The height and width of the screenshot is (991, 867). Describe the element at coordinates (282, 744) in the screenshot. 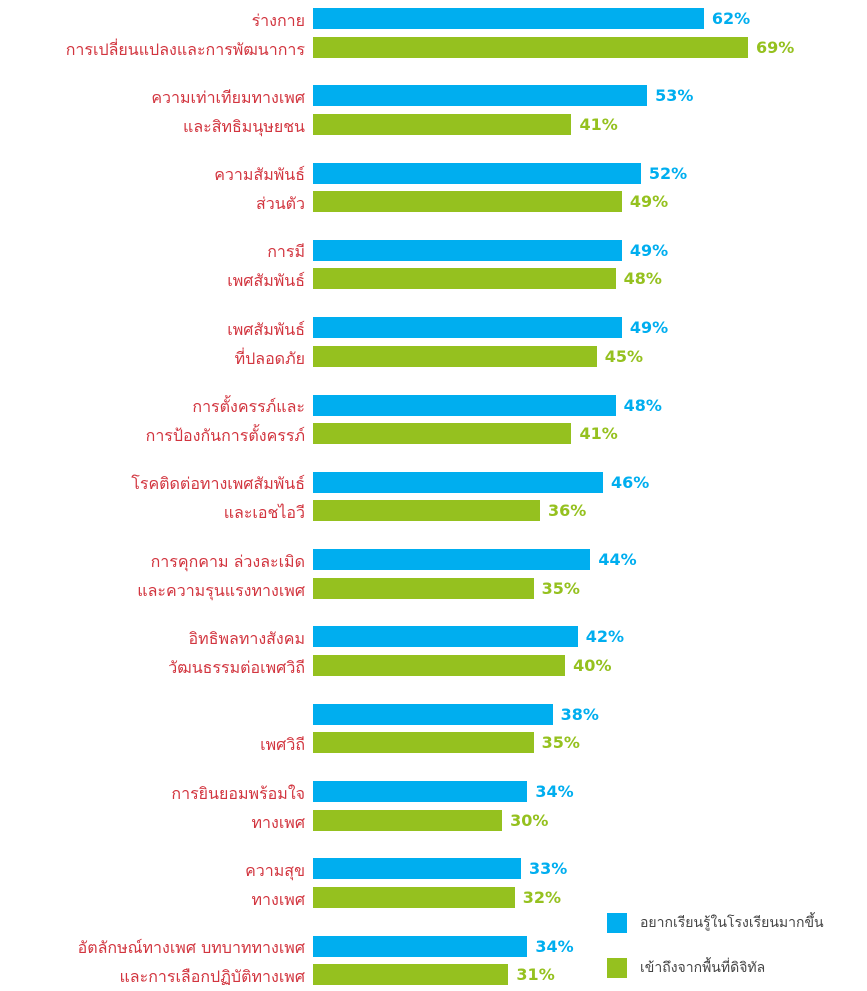

I see `category-label: เพศวิถี` at that location.